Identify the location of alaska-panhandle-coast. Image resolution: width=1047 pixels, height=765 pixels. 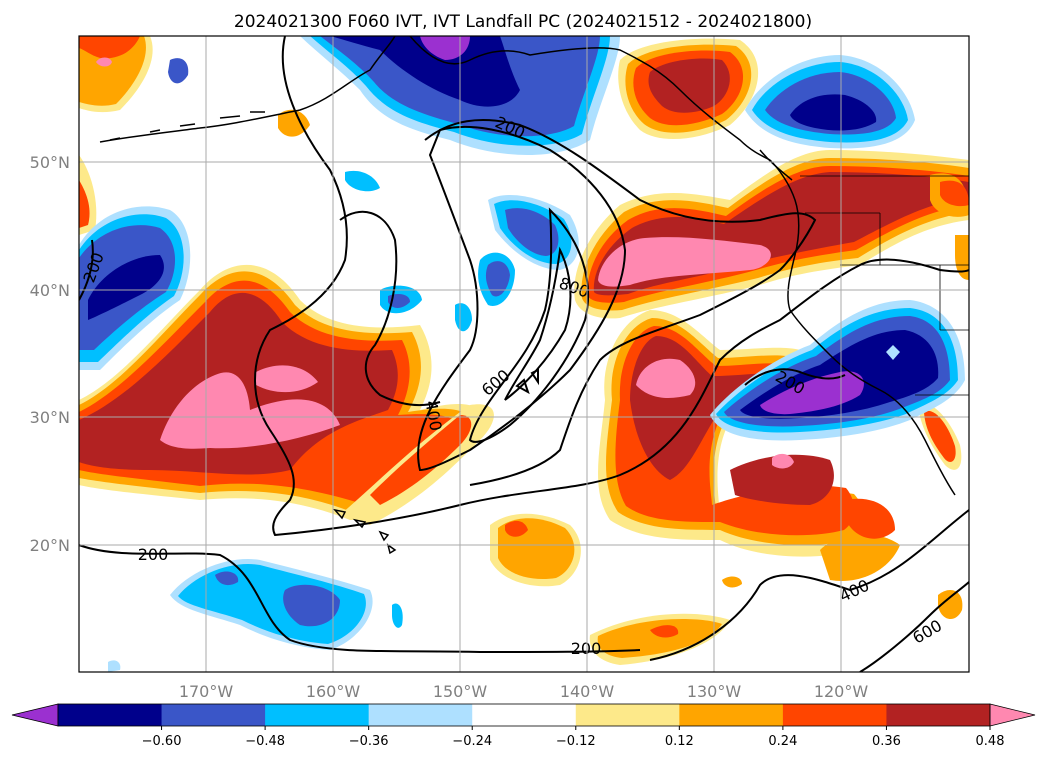
(590, 98).